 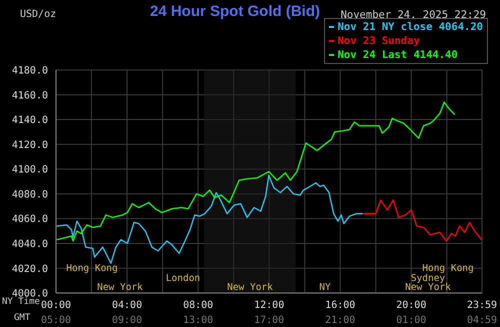 I want to click on x2-tick-label: 17:00, so click(x=269, y=320).